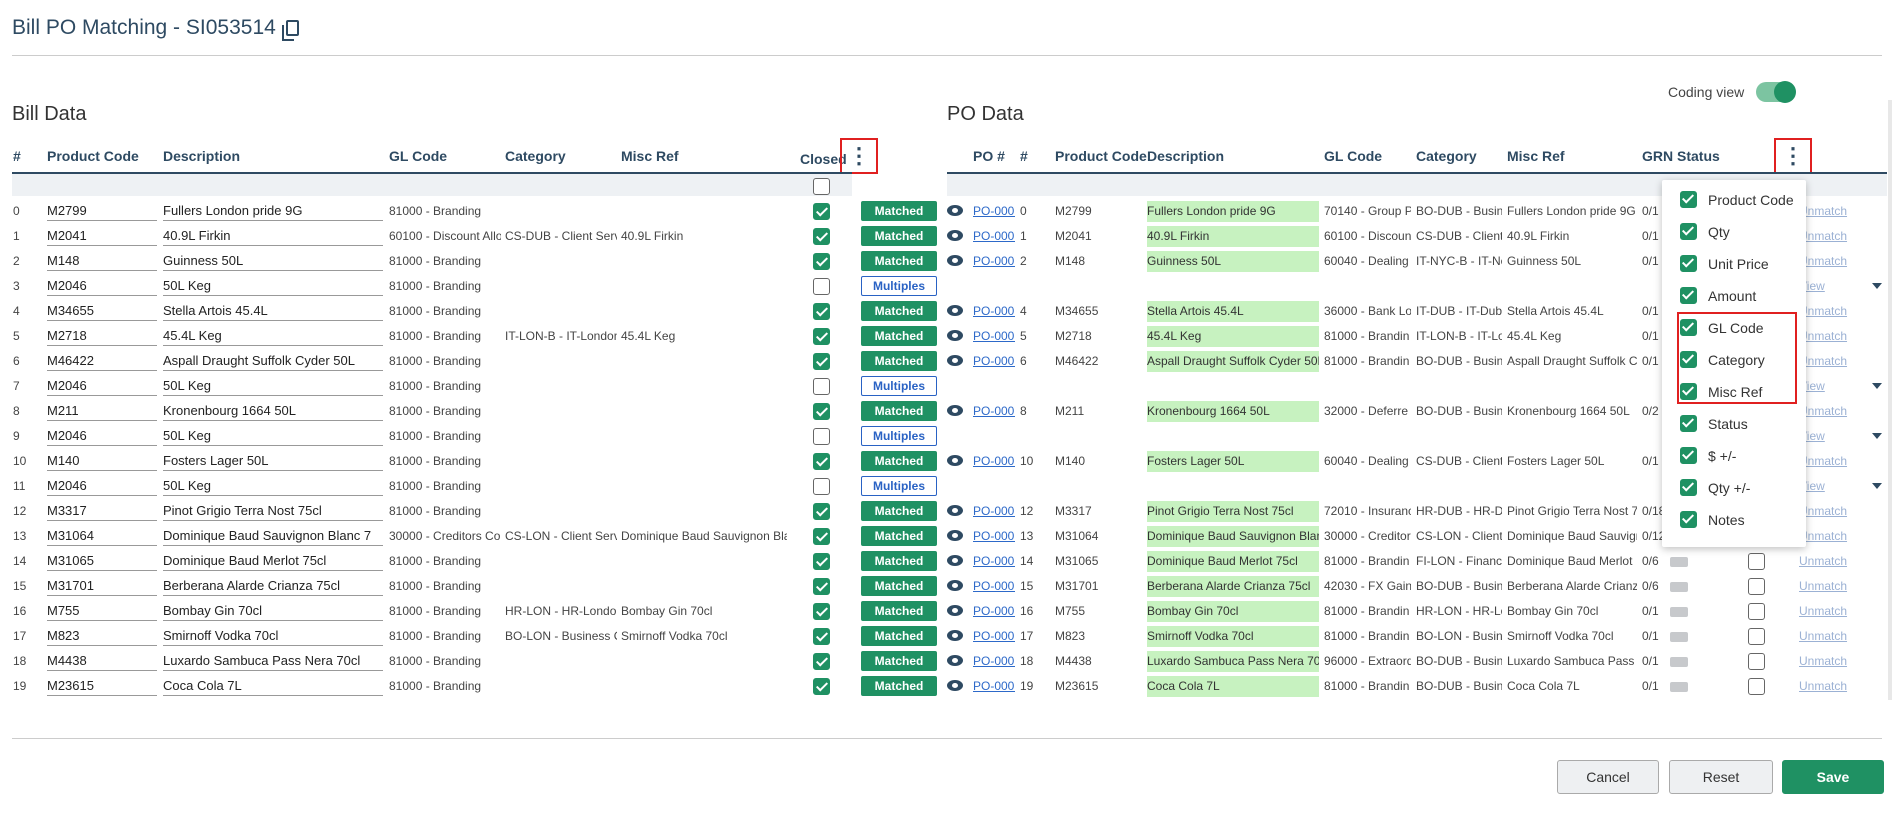 Image resolution: width=1894 pixels, height=828 pixels. What do you see at coordinates (273, 412) in the screenshot?
I see `bill-description-field: Kronenbourg 1664 50L` at bounding box center [273, 412].